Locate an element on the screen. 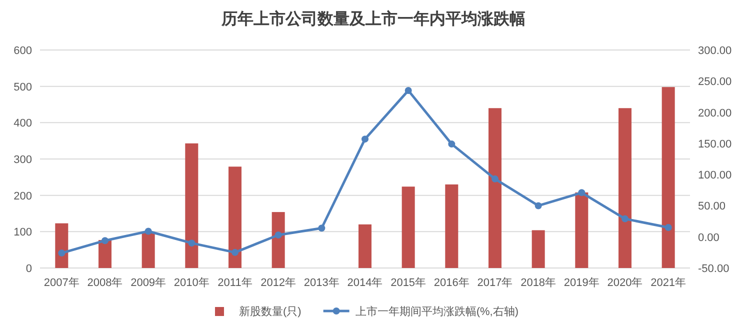 The height and width of the screenshot is (332, 747). y-tick-label: 400 is located at coordinates (23, 124).